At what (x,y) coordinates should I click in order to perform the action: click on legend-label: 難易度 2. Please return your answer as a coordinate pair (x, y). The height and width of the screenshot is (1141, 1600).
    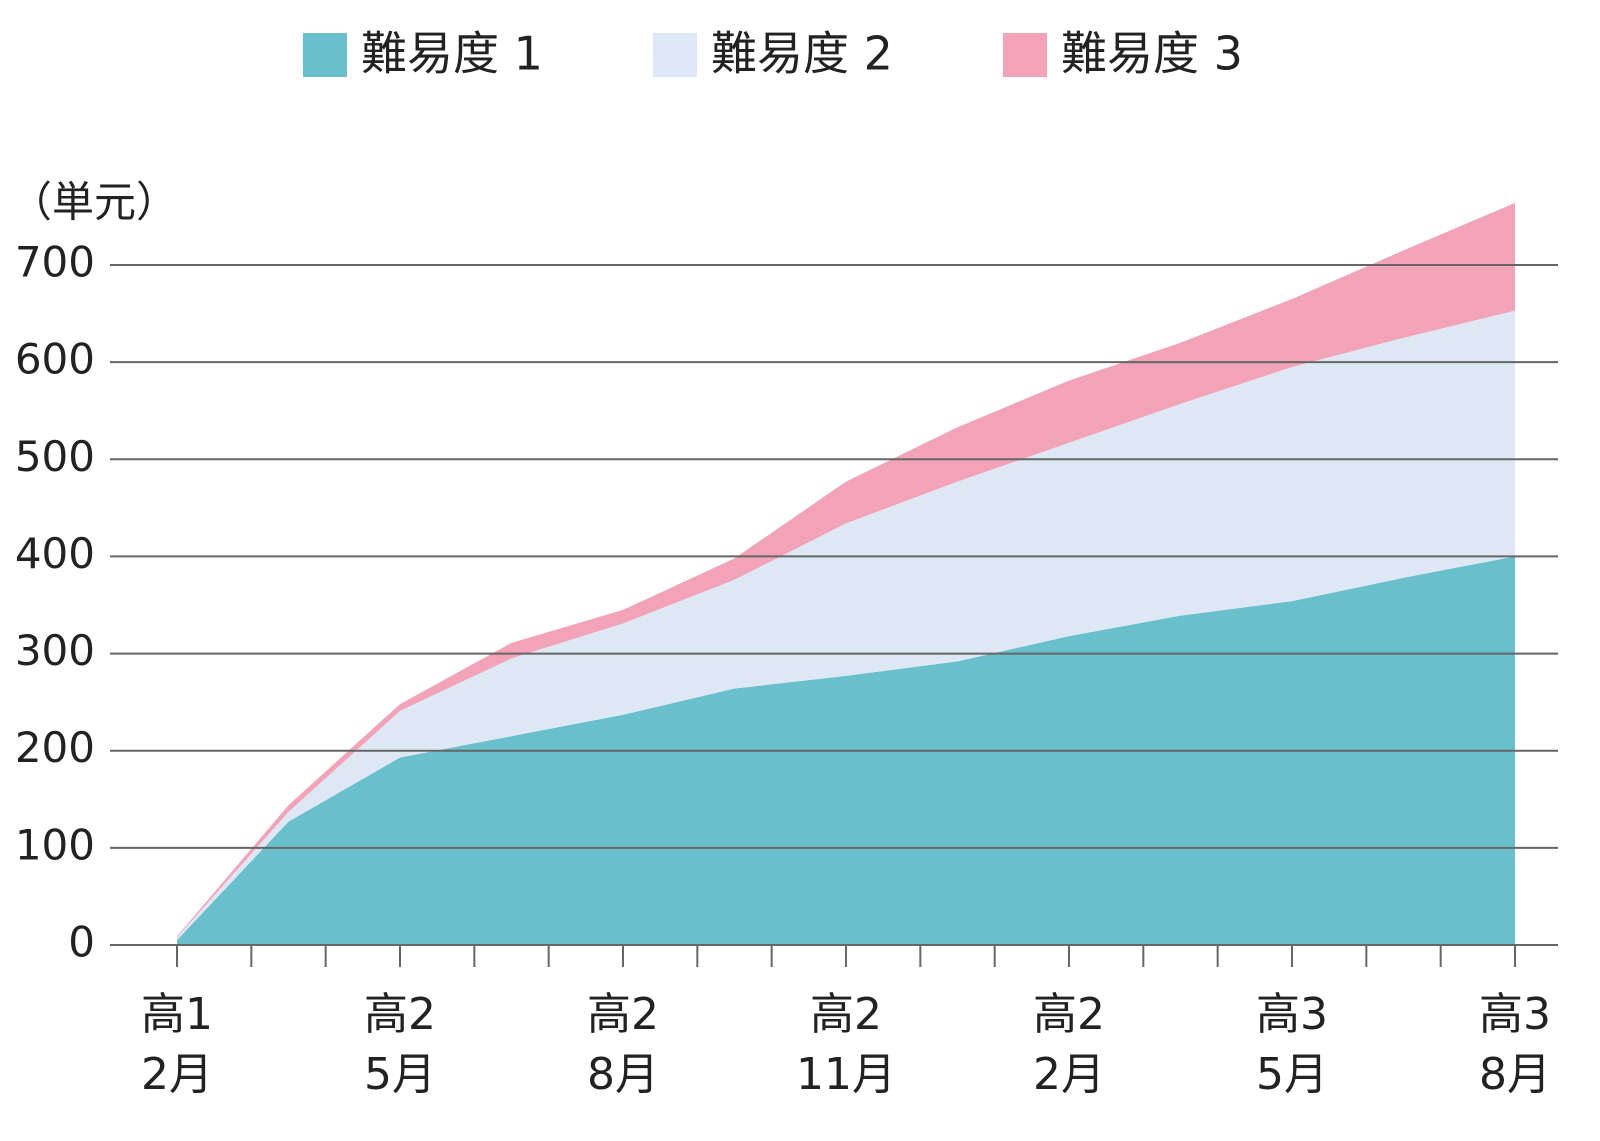
    Looking at the image, I should click on (802, 54).